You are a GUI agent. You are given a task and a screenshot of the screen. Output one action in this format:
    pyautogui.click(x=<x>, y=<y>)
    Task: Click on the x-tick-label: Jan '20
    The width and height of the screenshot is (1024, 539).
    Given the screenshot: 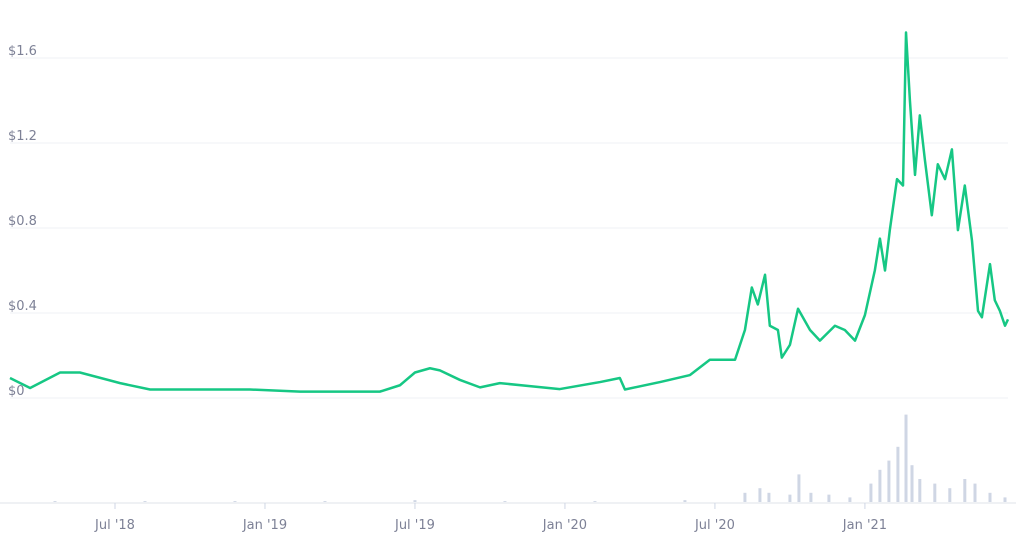 What is the action you would take?
    pyautogui.click(x=564, y=525)
    